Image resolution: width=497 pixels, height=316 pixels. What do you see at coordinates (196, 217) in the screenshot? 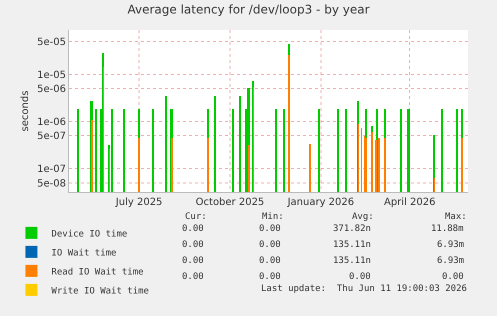
I see `text: Cur:` at bounding box center [196, 217].